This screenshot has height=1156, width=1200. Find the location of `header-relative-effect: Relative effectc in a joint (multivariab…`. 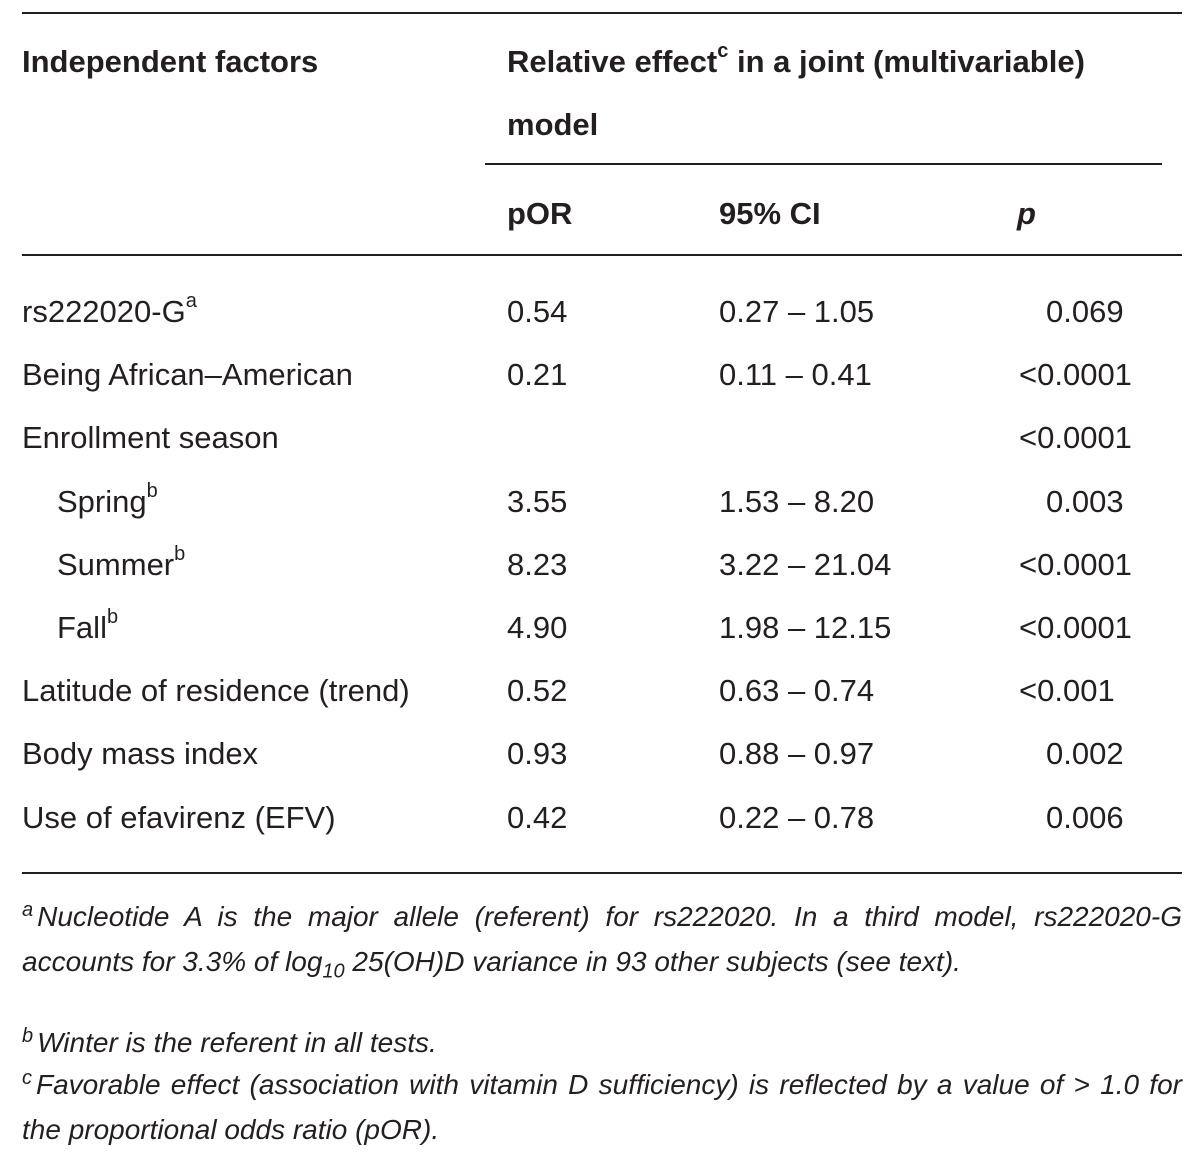

header-relative-effect: Relative effectc in a joint (multivariab… is located at coordinates (796, 60).